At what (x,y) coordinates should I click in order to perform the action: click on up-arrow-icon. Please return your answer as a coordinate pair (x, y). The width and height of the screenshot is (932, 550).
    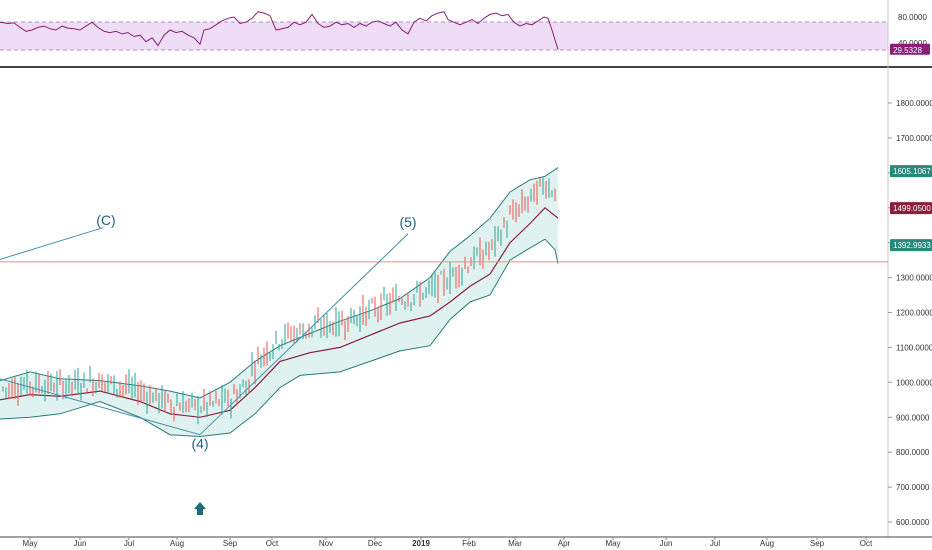
    Looking at the image, I should click on (200, 508).